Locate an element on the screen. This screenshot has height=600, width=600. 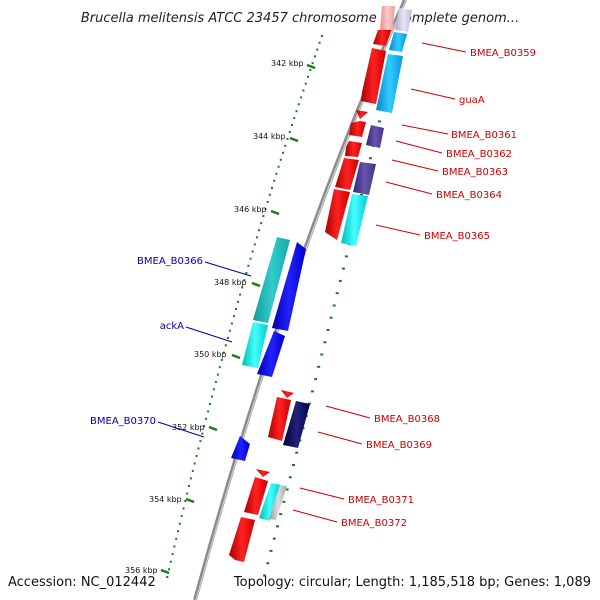
reverse-leaders is located at coordinates (204, 349).